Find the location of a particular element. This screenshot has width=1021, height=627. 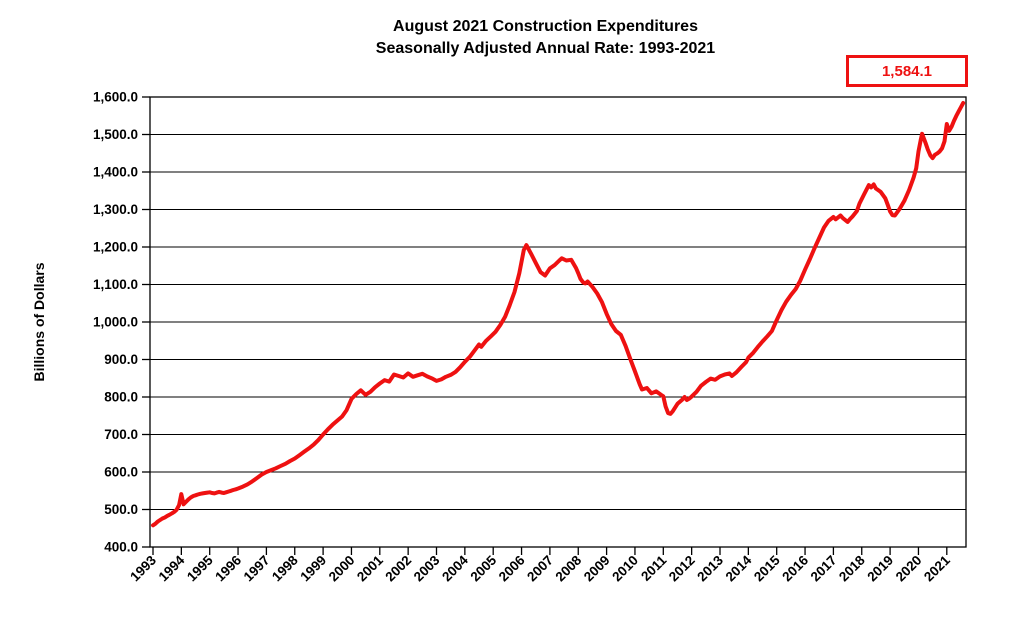

x-tick-label: 2013 is located at coordinates (710, 568).